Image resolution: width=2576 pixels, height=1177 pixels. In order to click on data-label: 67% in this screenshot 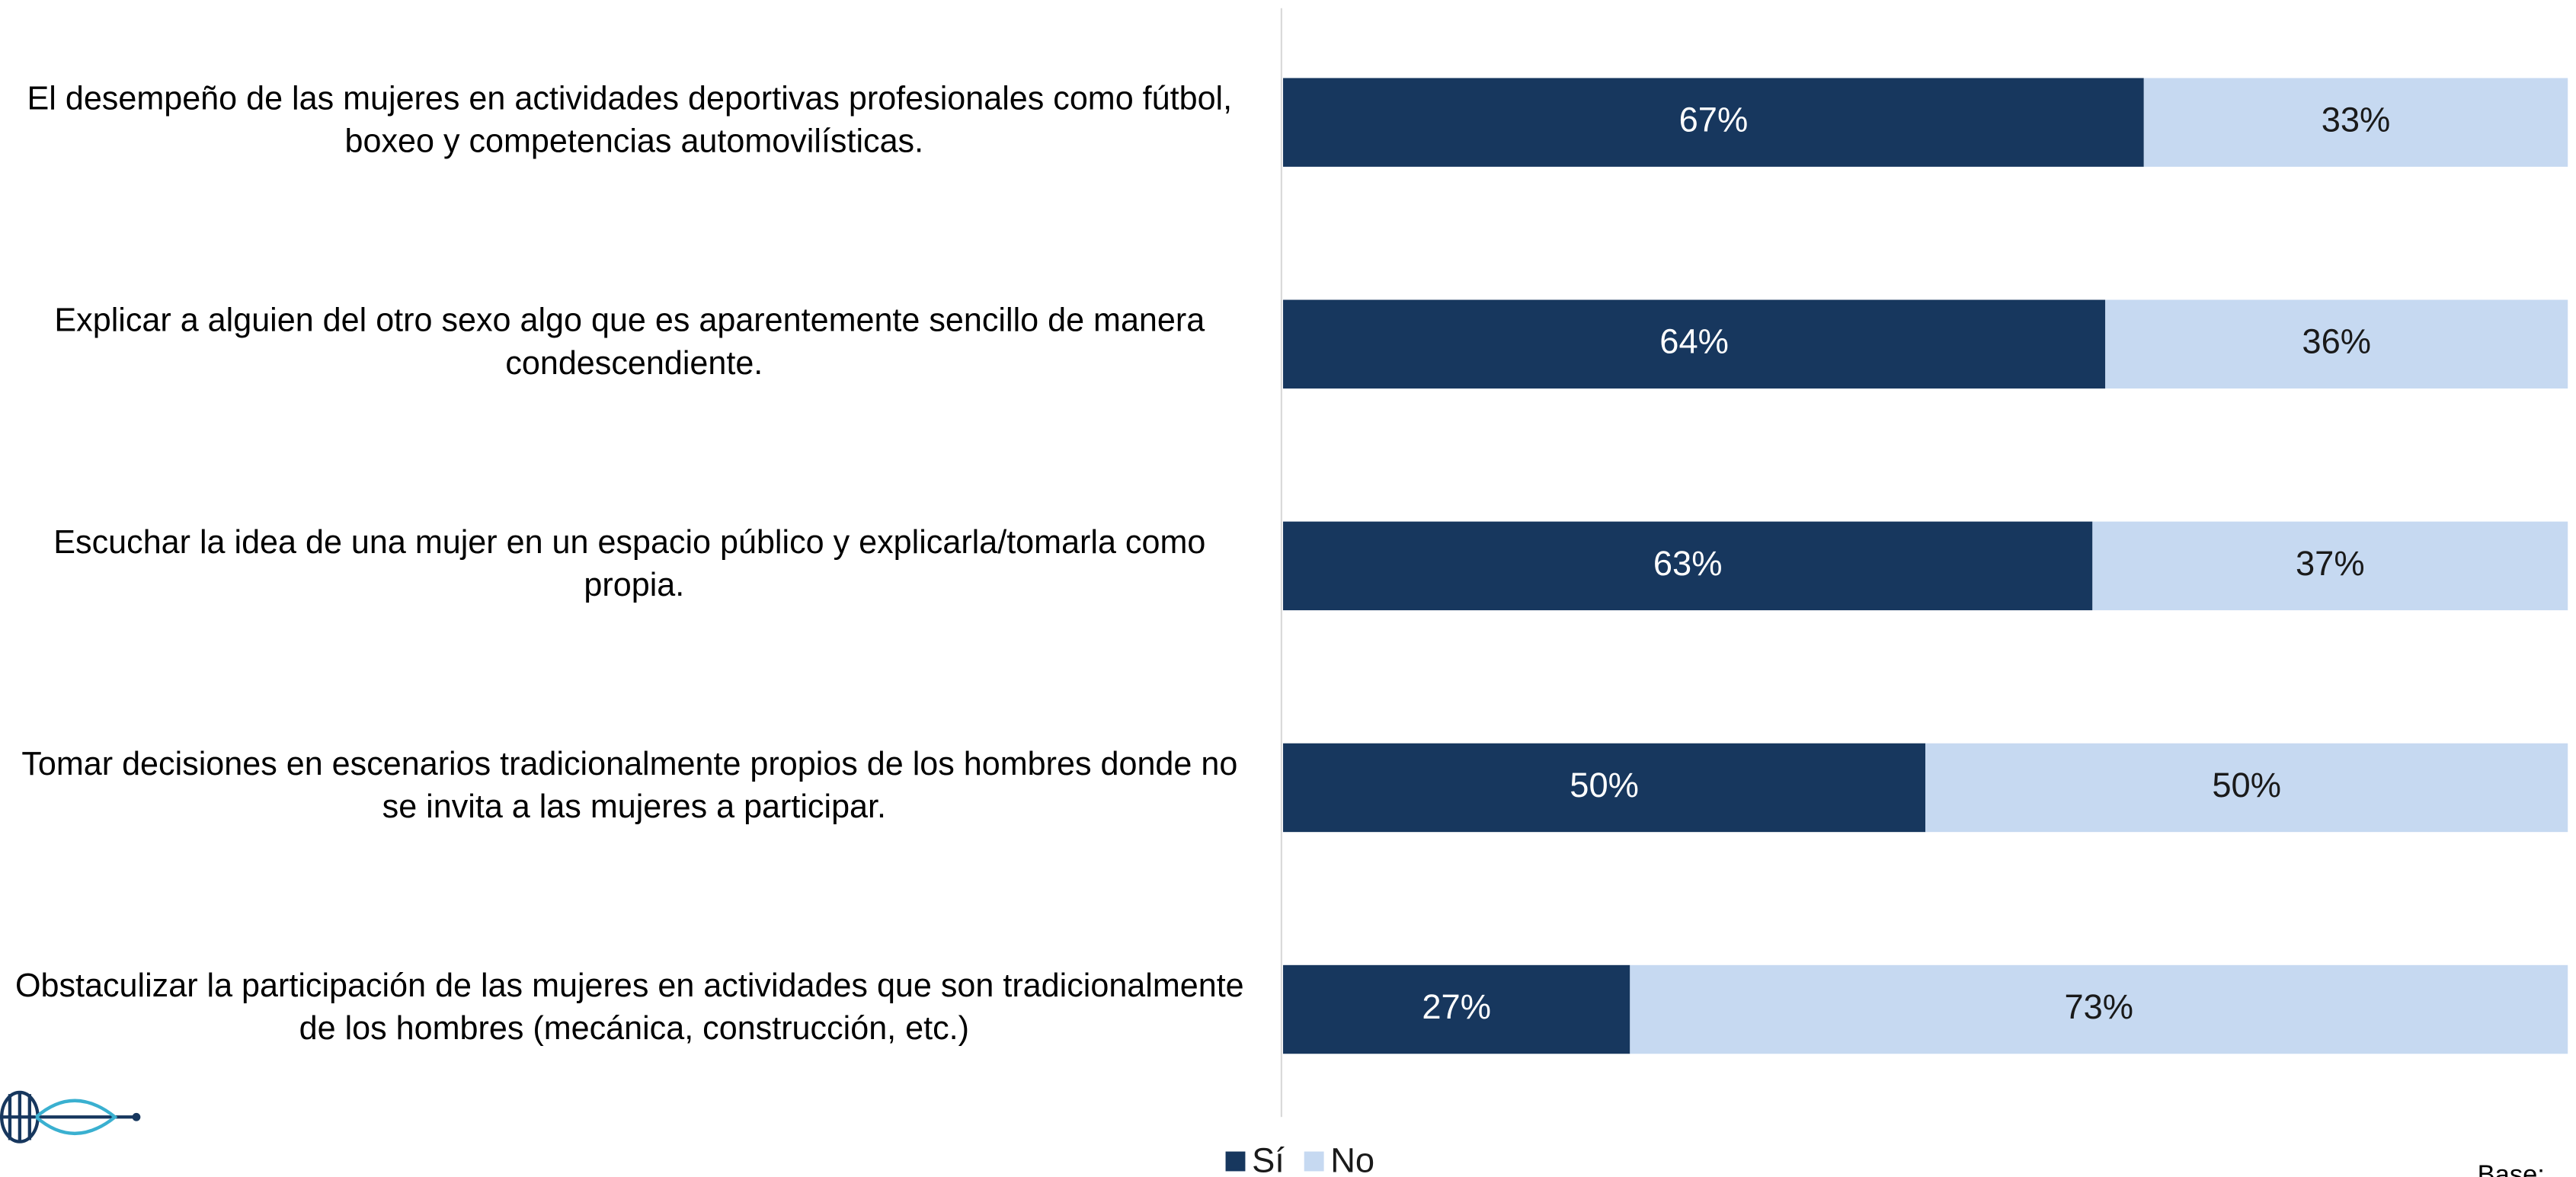, I will do `click(1714, 120)`.